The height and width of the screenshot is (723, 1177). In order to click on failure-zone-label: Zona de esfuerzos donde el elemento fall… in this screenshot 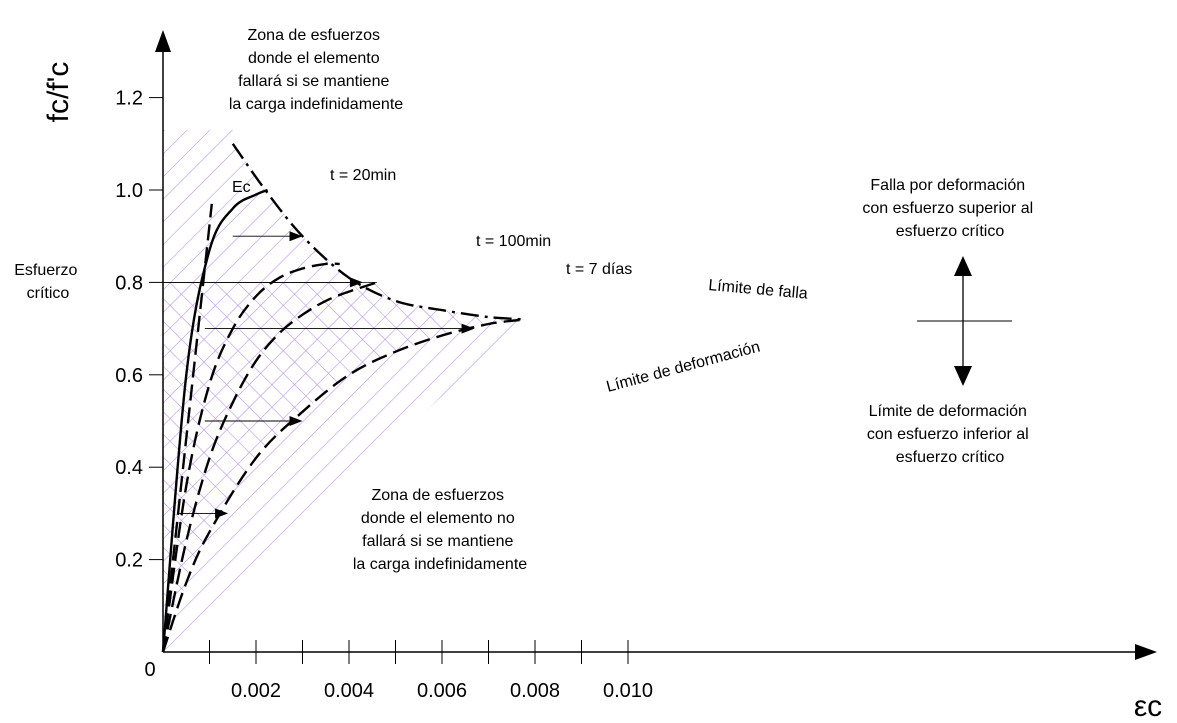, I will do `click(316, 70)`.